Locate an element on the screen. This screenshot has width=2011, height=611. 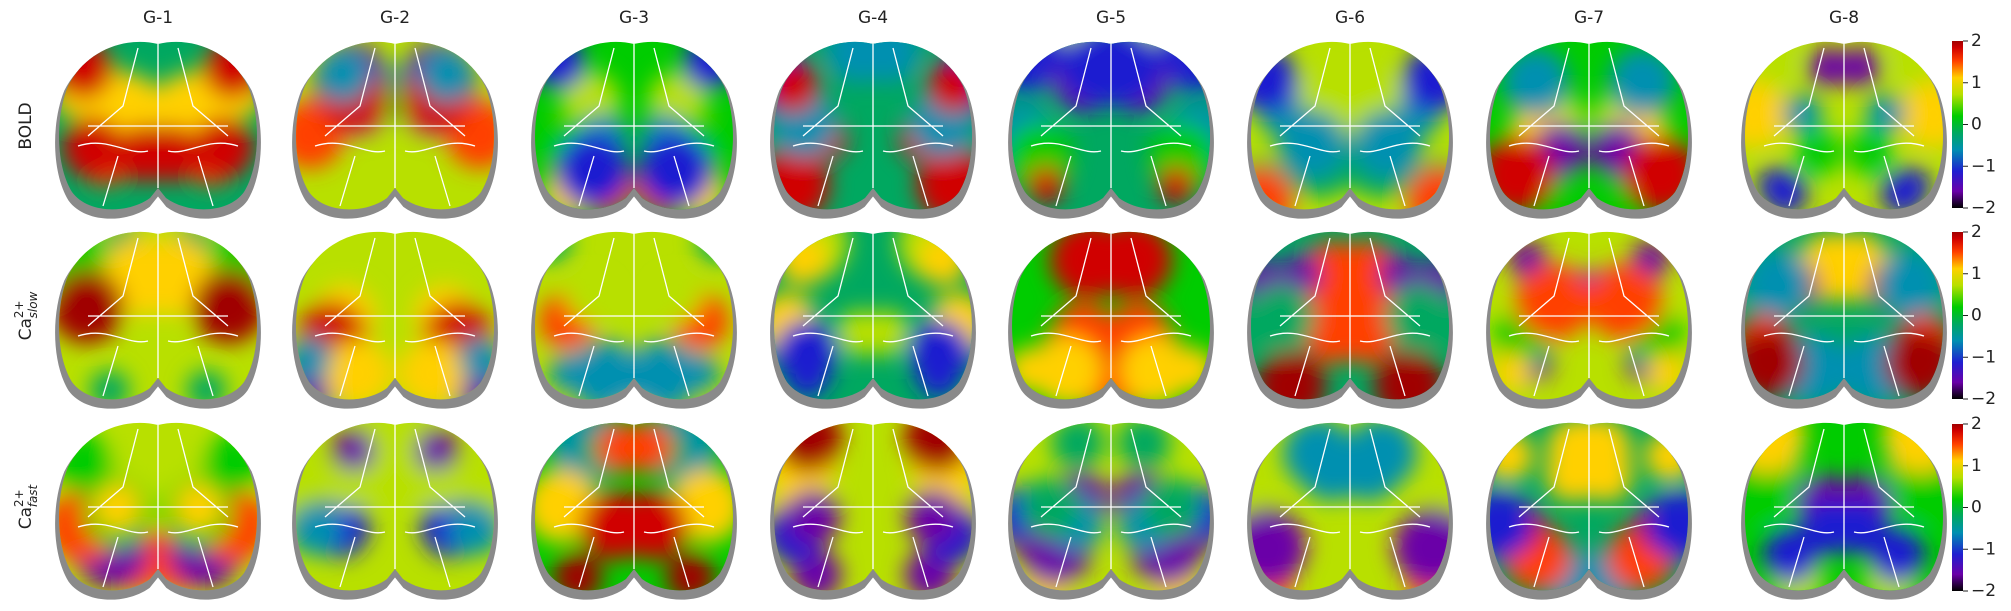
row-label: Ca2+slow is located at coordinates (26, 315).